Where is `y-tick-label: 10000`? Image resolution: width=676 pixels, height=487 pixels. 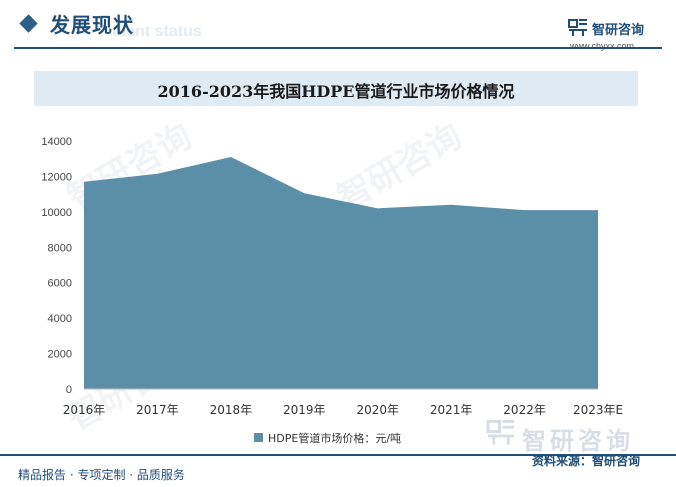 y-tick-label: 10000 is located at coordinates (56, 213).